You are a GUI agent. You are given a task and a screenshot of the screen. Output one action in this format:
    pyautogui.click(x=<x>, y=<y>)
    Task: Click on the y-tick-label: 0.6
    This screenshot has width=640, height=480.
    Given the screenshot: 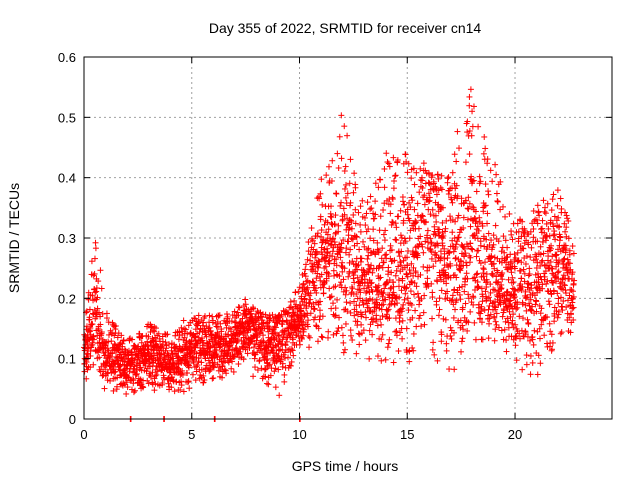 What is the action you would take?
    pyautogui.click(x=67, y=57)
    